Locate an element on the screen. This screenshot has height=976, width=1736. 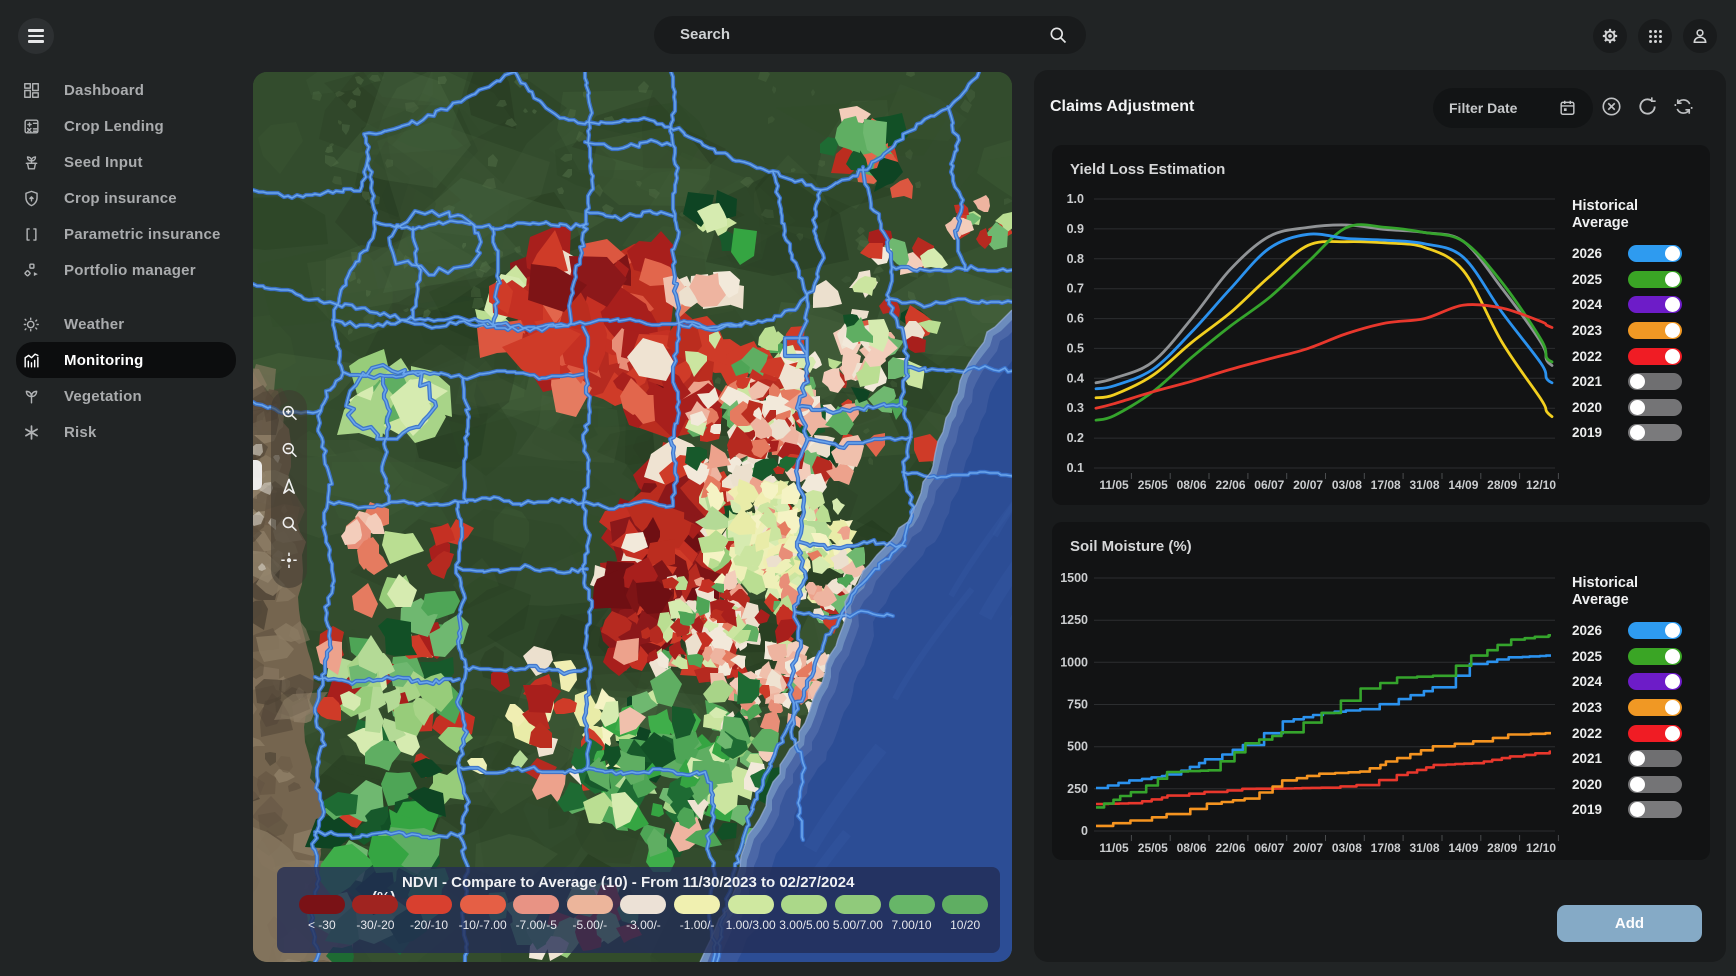
svg-text: 0 is located at coordinates (1084, 831).